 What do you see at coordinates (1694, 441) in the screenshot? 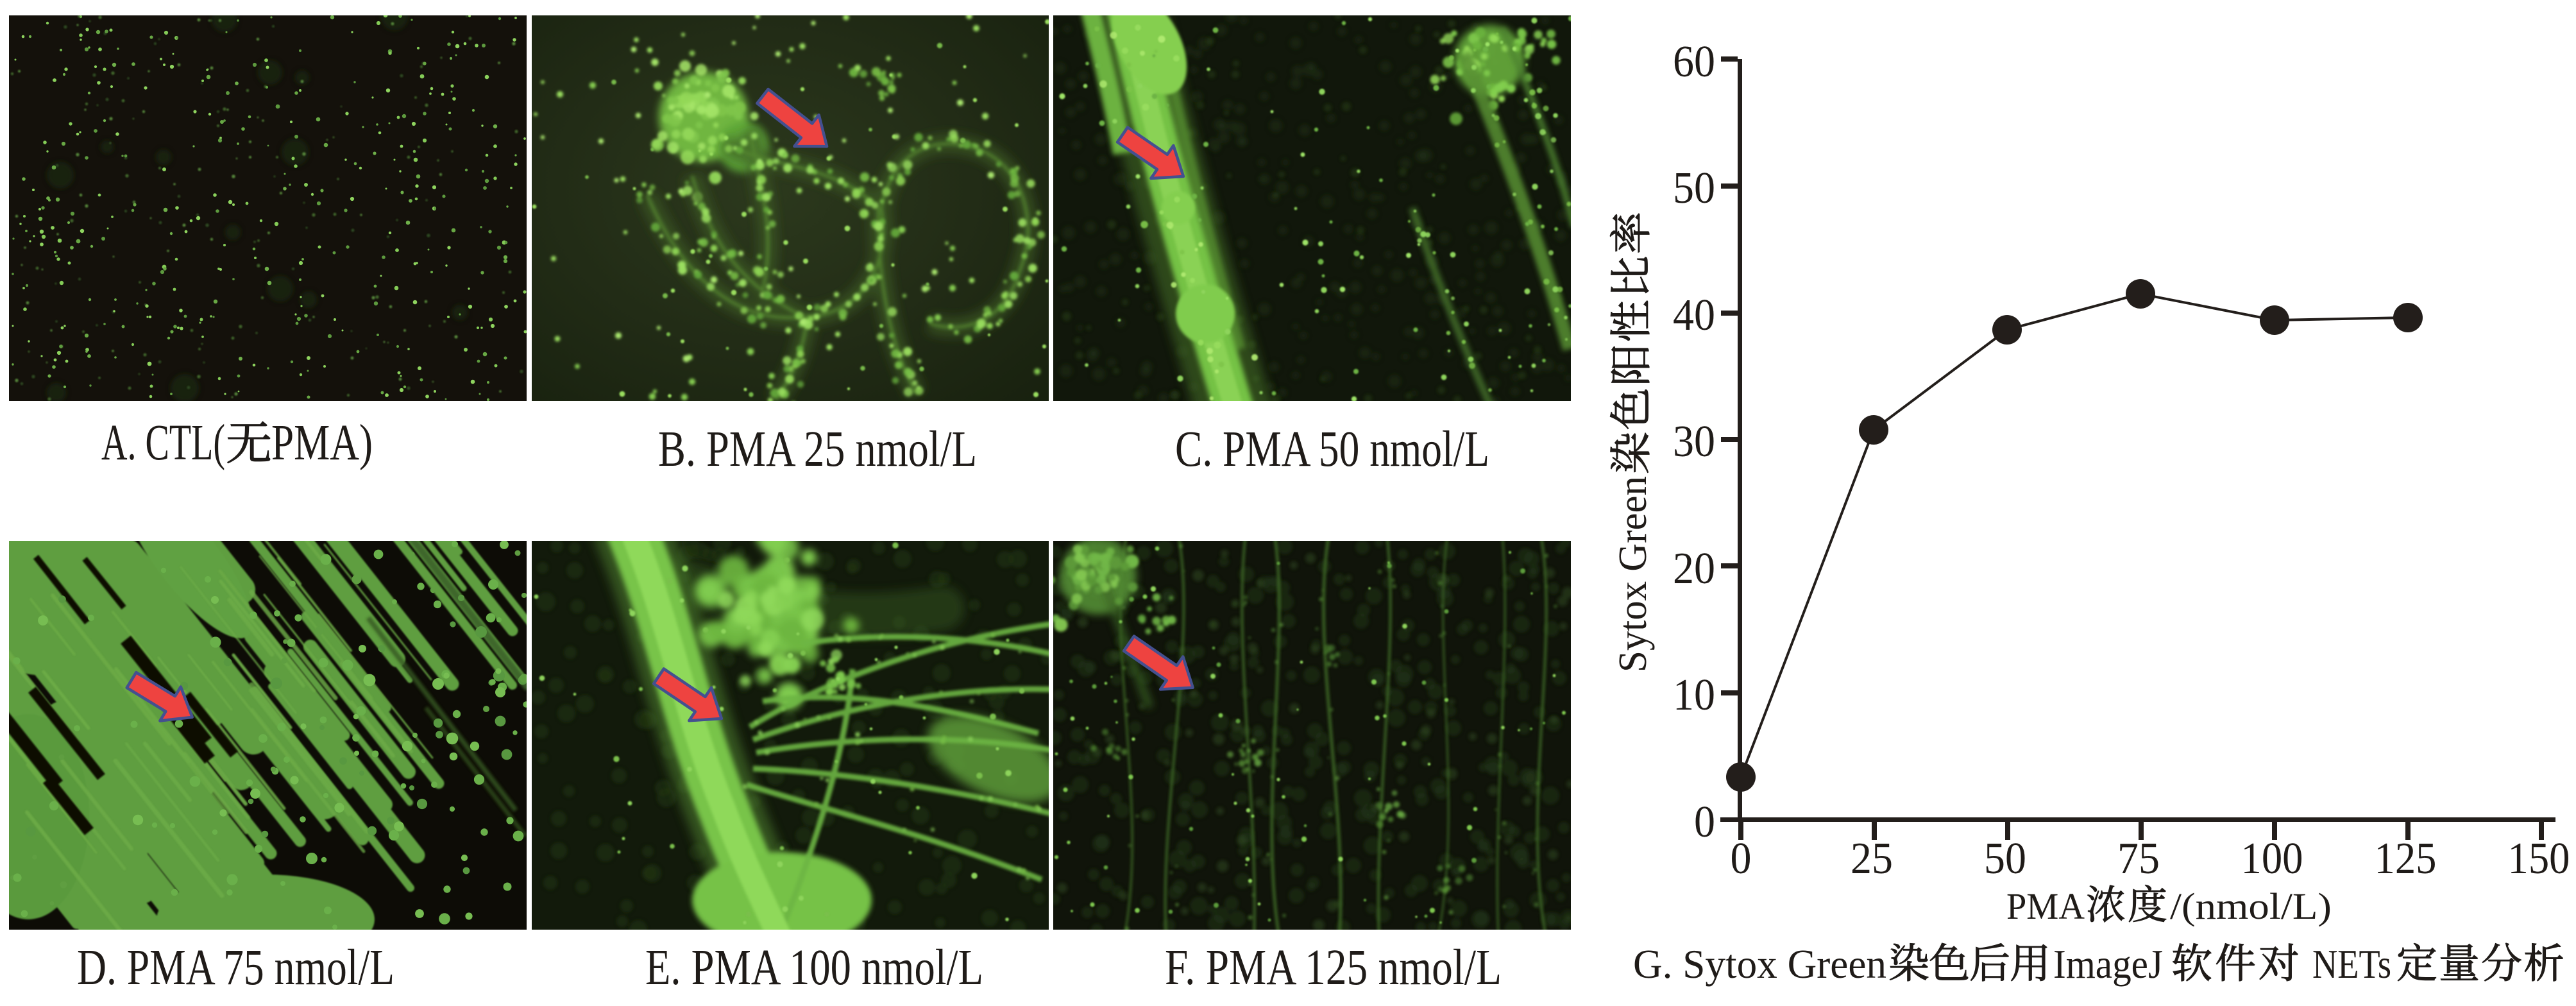
I see `svg-text: 30` at bounding box center [1694, 441].